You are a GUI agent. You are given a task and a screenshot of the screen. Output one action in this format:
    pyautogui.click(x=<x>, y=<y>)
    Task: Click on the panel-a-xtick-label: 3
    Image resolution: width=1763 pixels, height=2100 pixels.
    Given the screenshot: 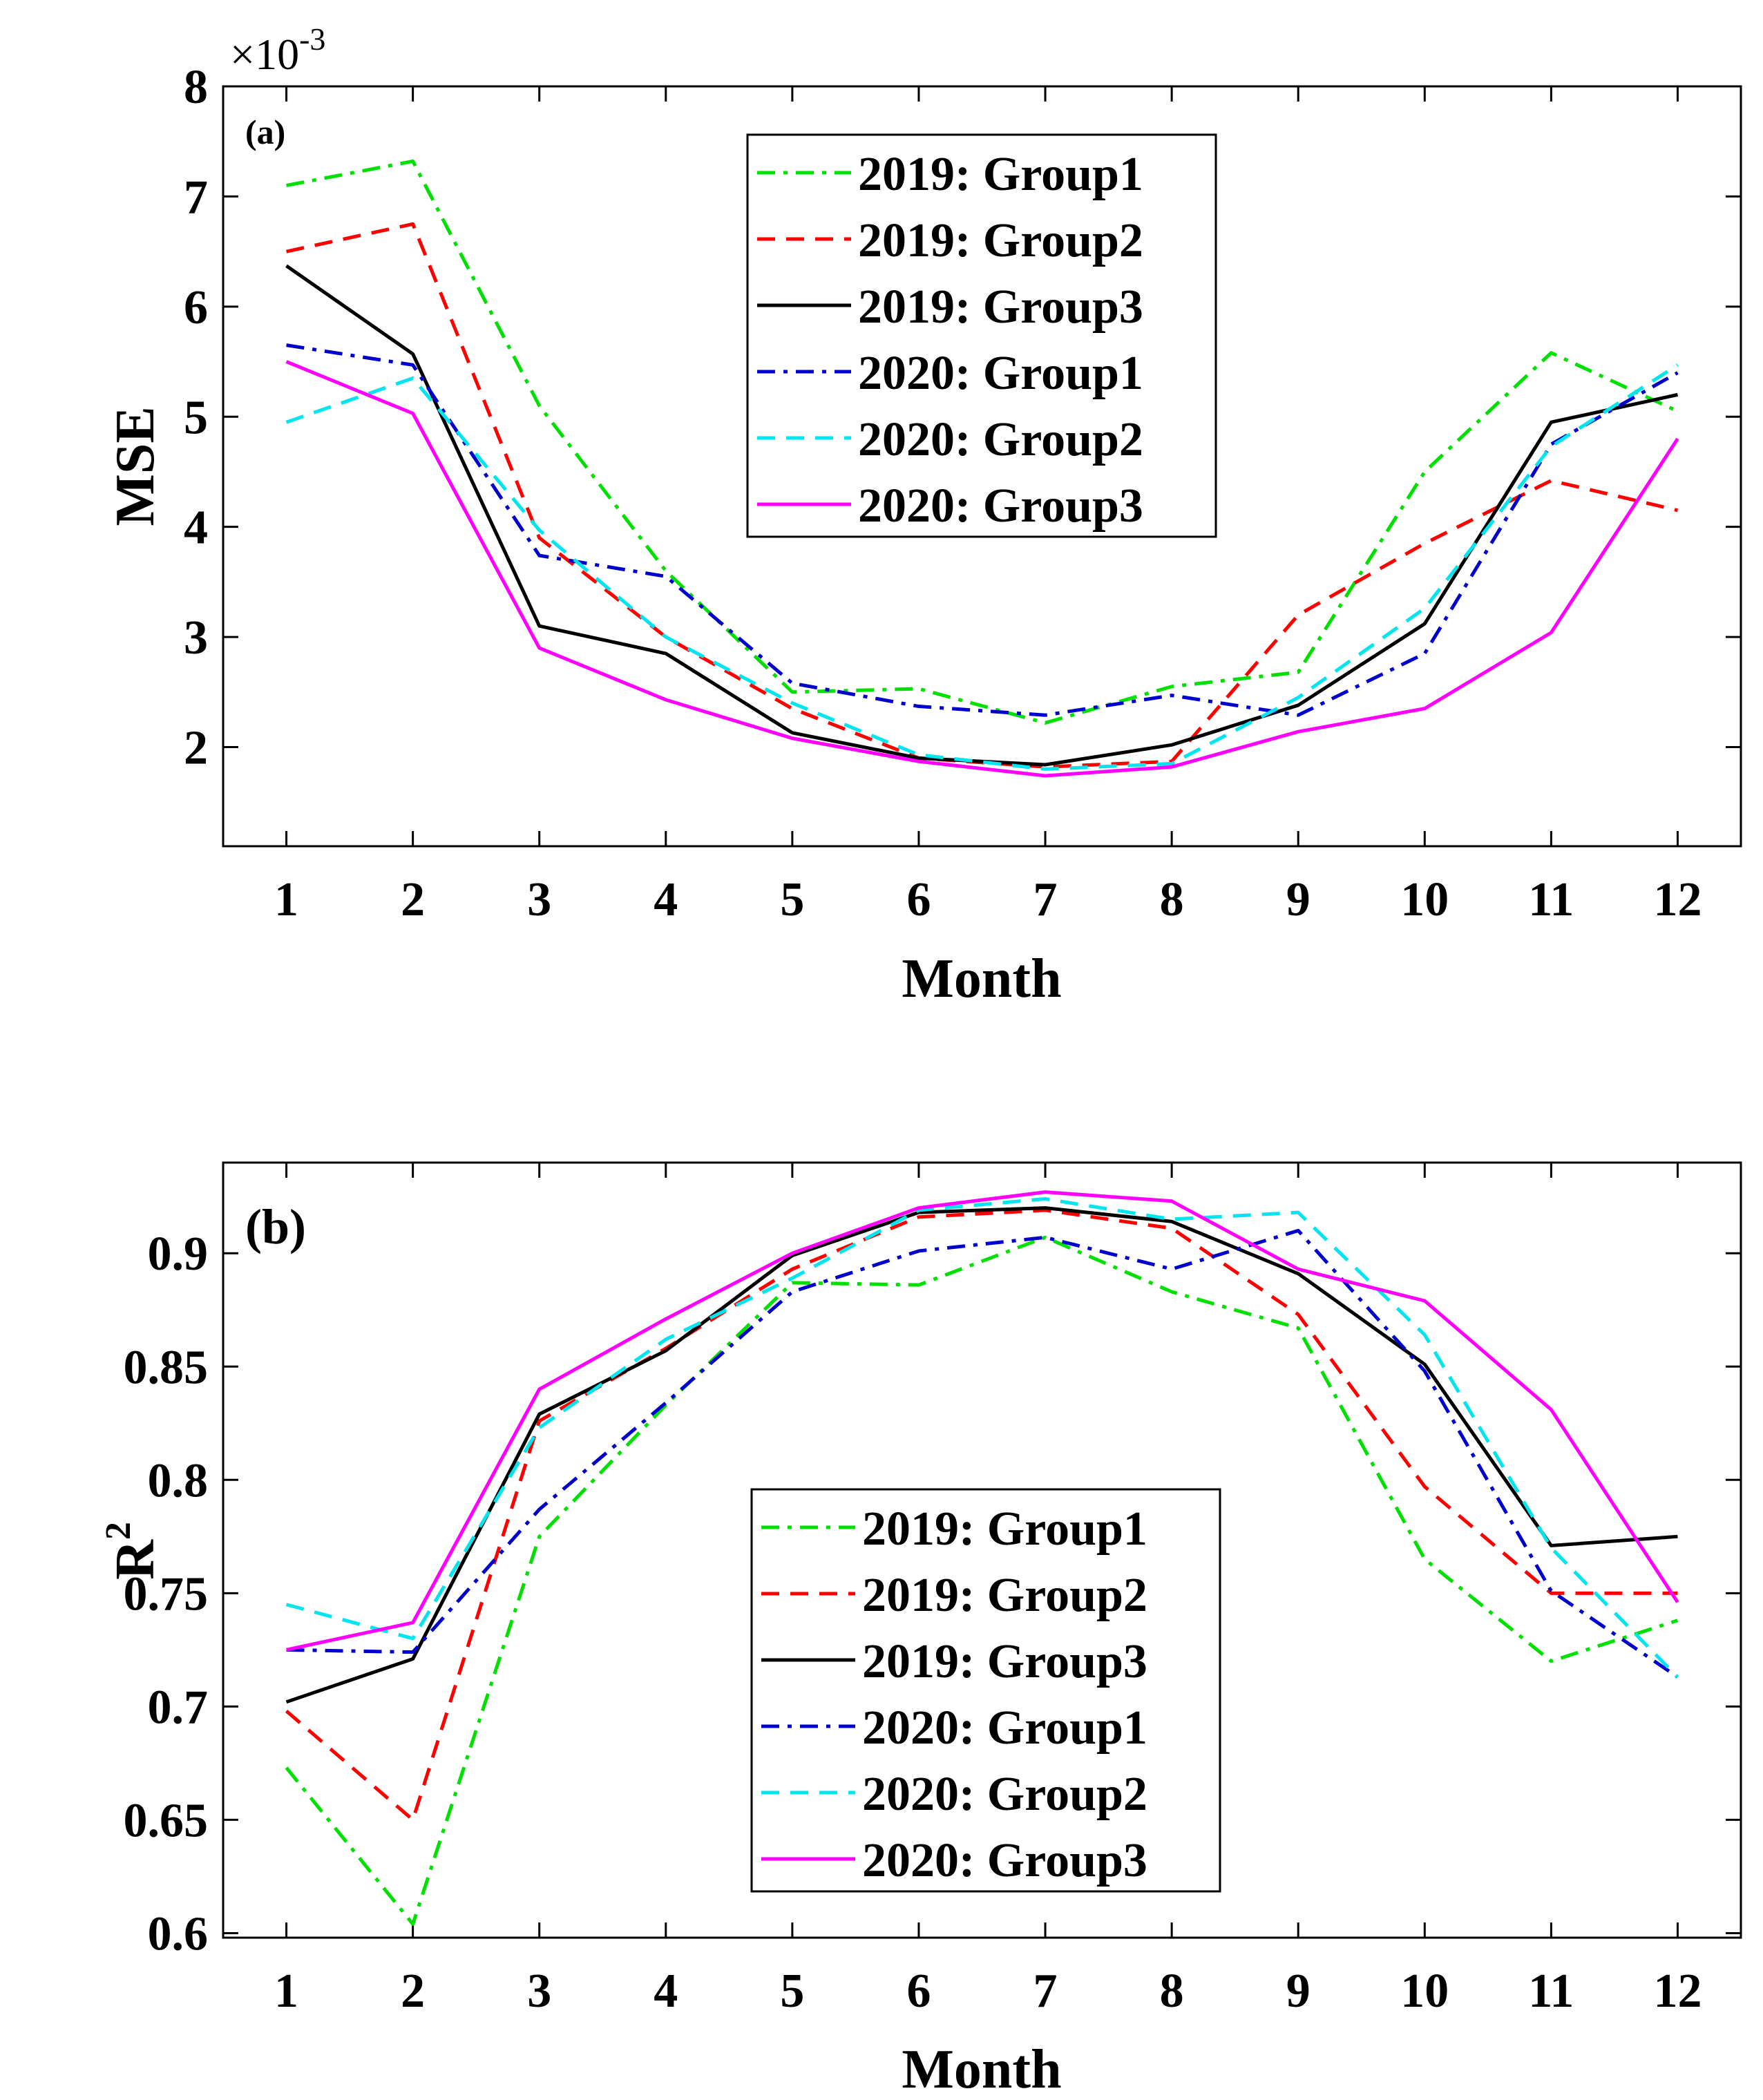 What is the action you would take?
    pyautogui.click(x=539, y=899)
    